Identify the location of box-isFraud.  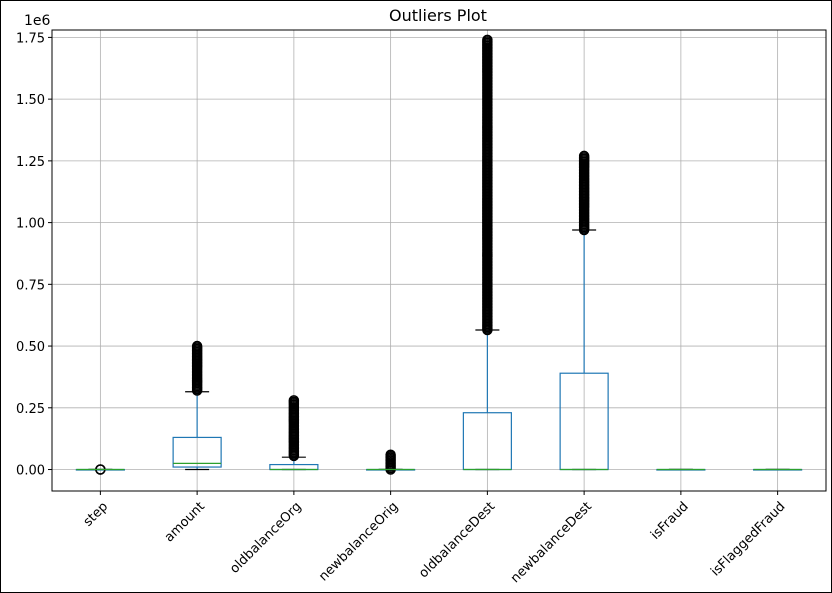
(681, 469).